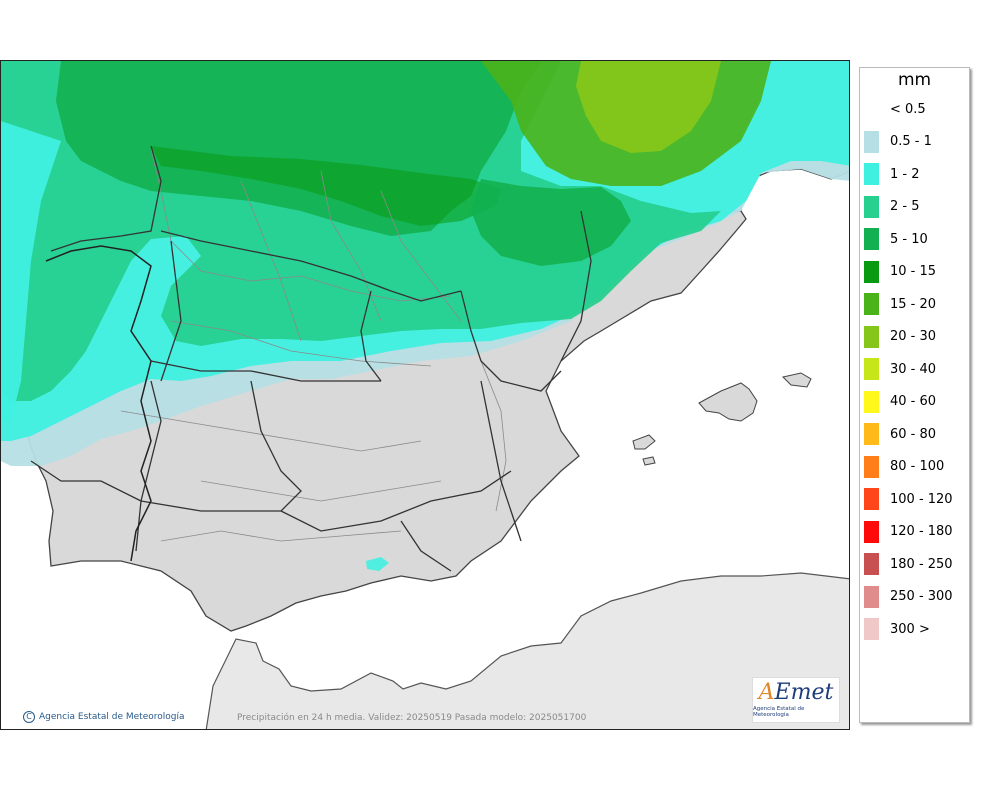 This screenshot has height=790, width=1000. I want to click on aemet-logo: AEmet Agencia Estatal de Meteorología, so click(796, 700).